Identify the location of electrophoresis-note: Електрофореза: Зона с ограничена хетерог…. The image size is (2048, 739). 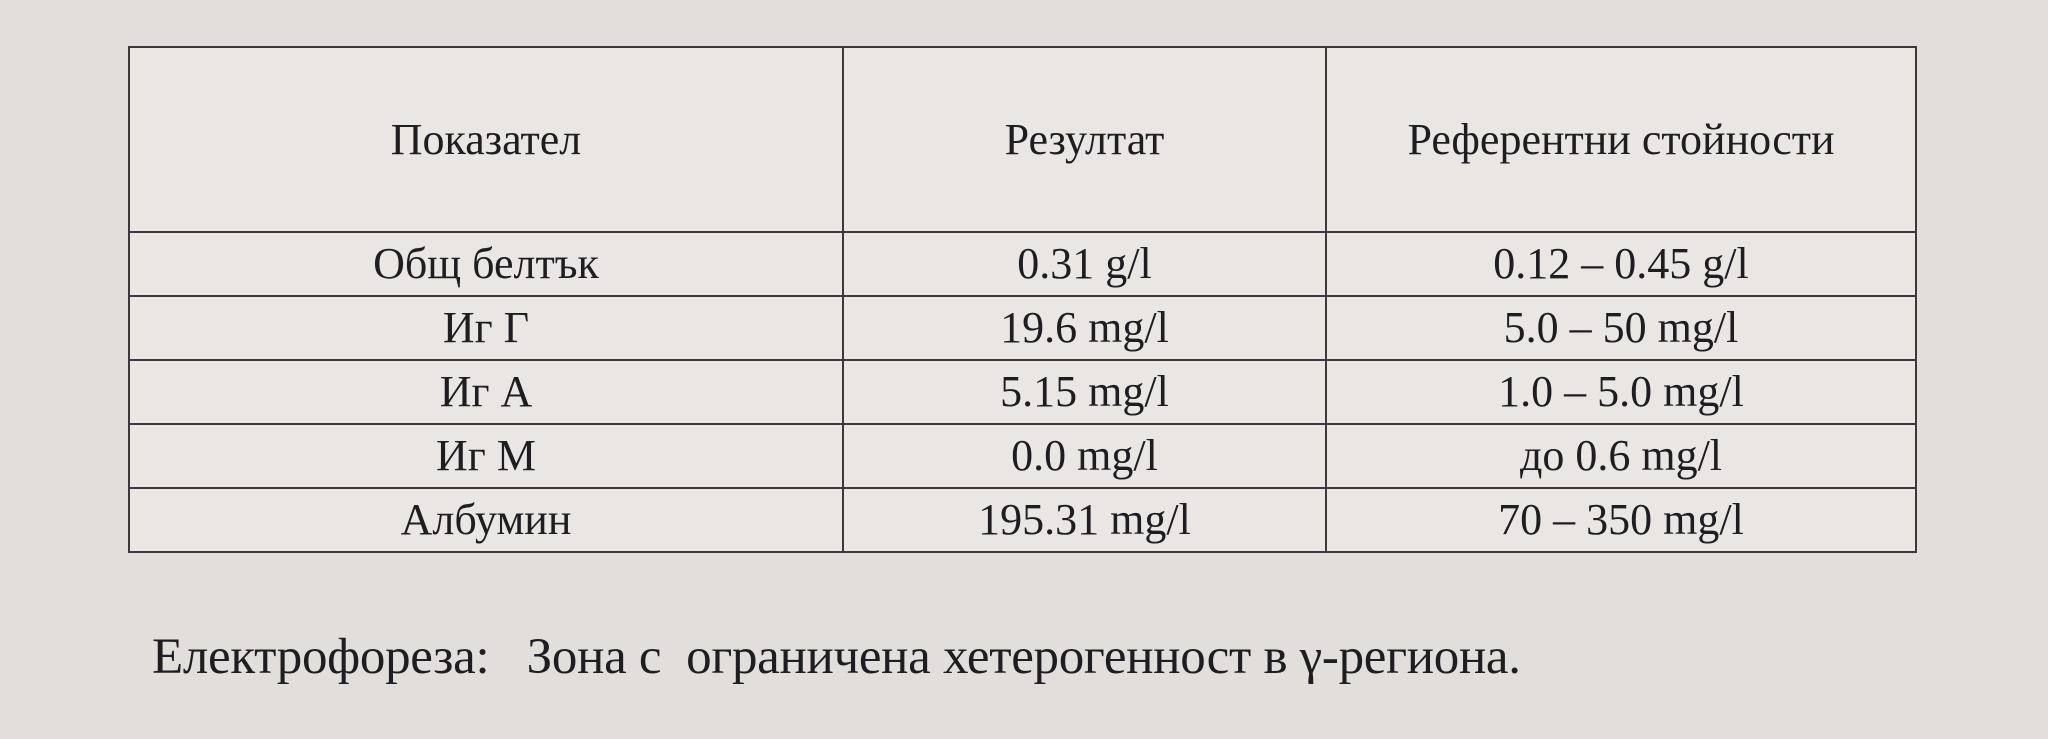
(836, 657).